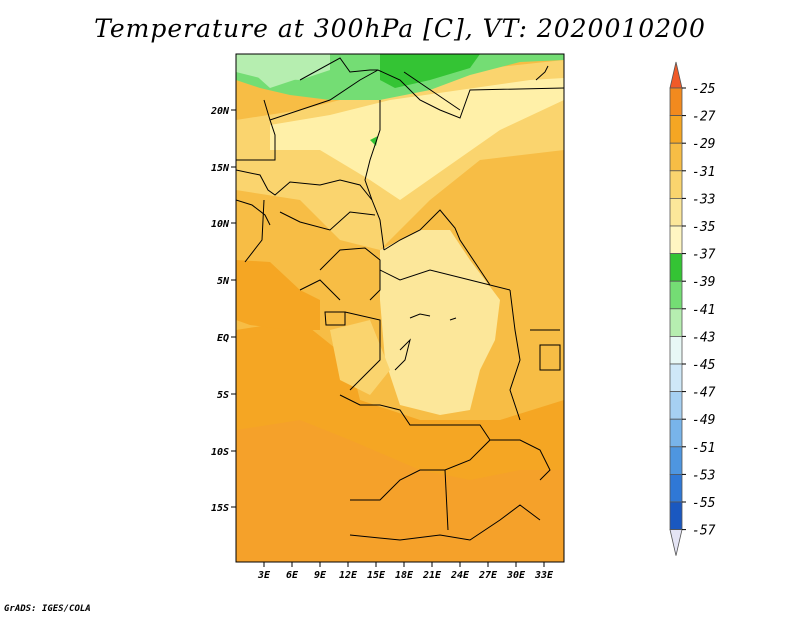 The width and height of the screenshot is (800, 622). I want to click on lat-label: 5N, so click(223, 281).